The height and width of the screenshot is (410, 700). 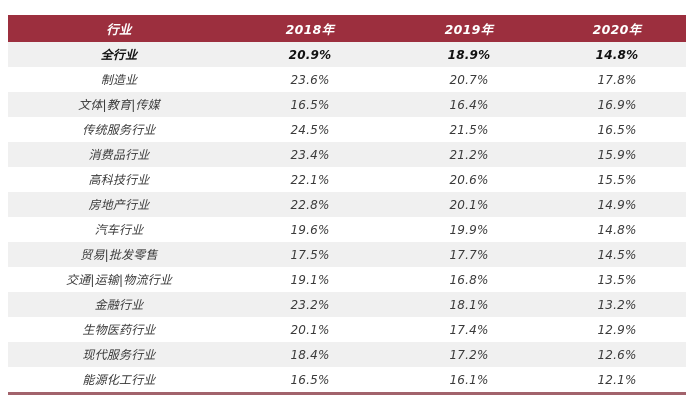 What do you see at coordinates (617, 304) in the screenshot?
I see `value-cell: 13.2%` at bounding box center [617, 304].